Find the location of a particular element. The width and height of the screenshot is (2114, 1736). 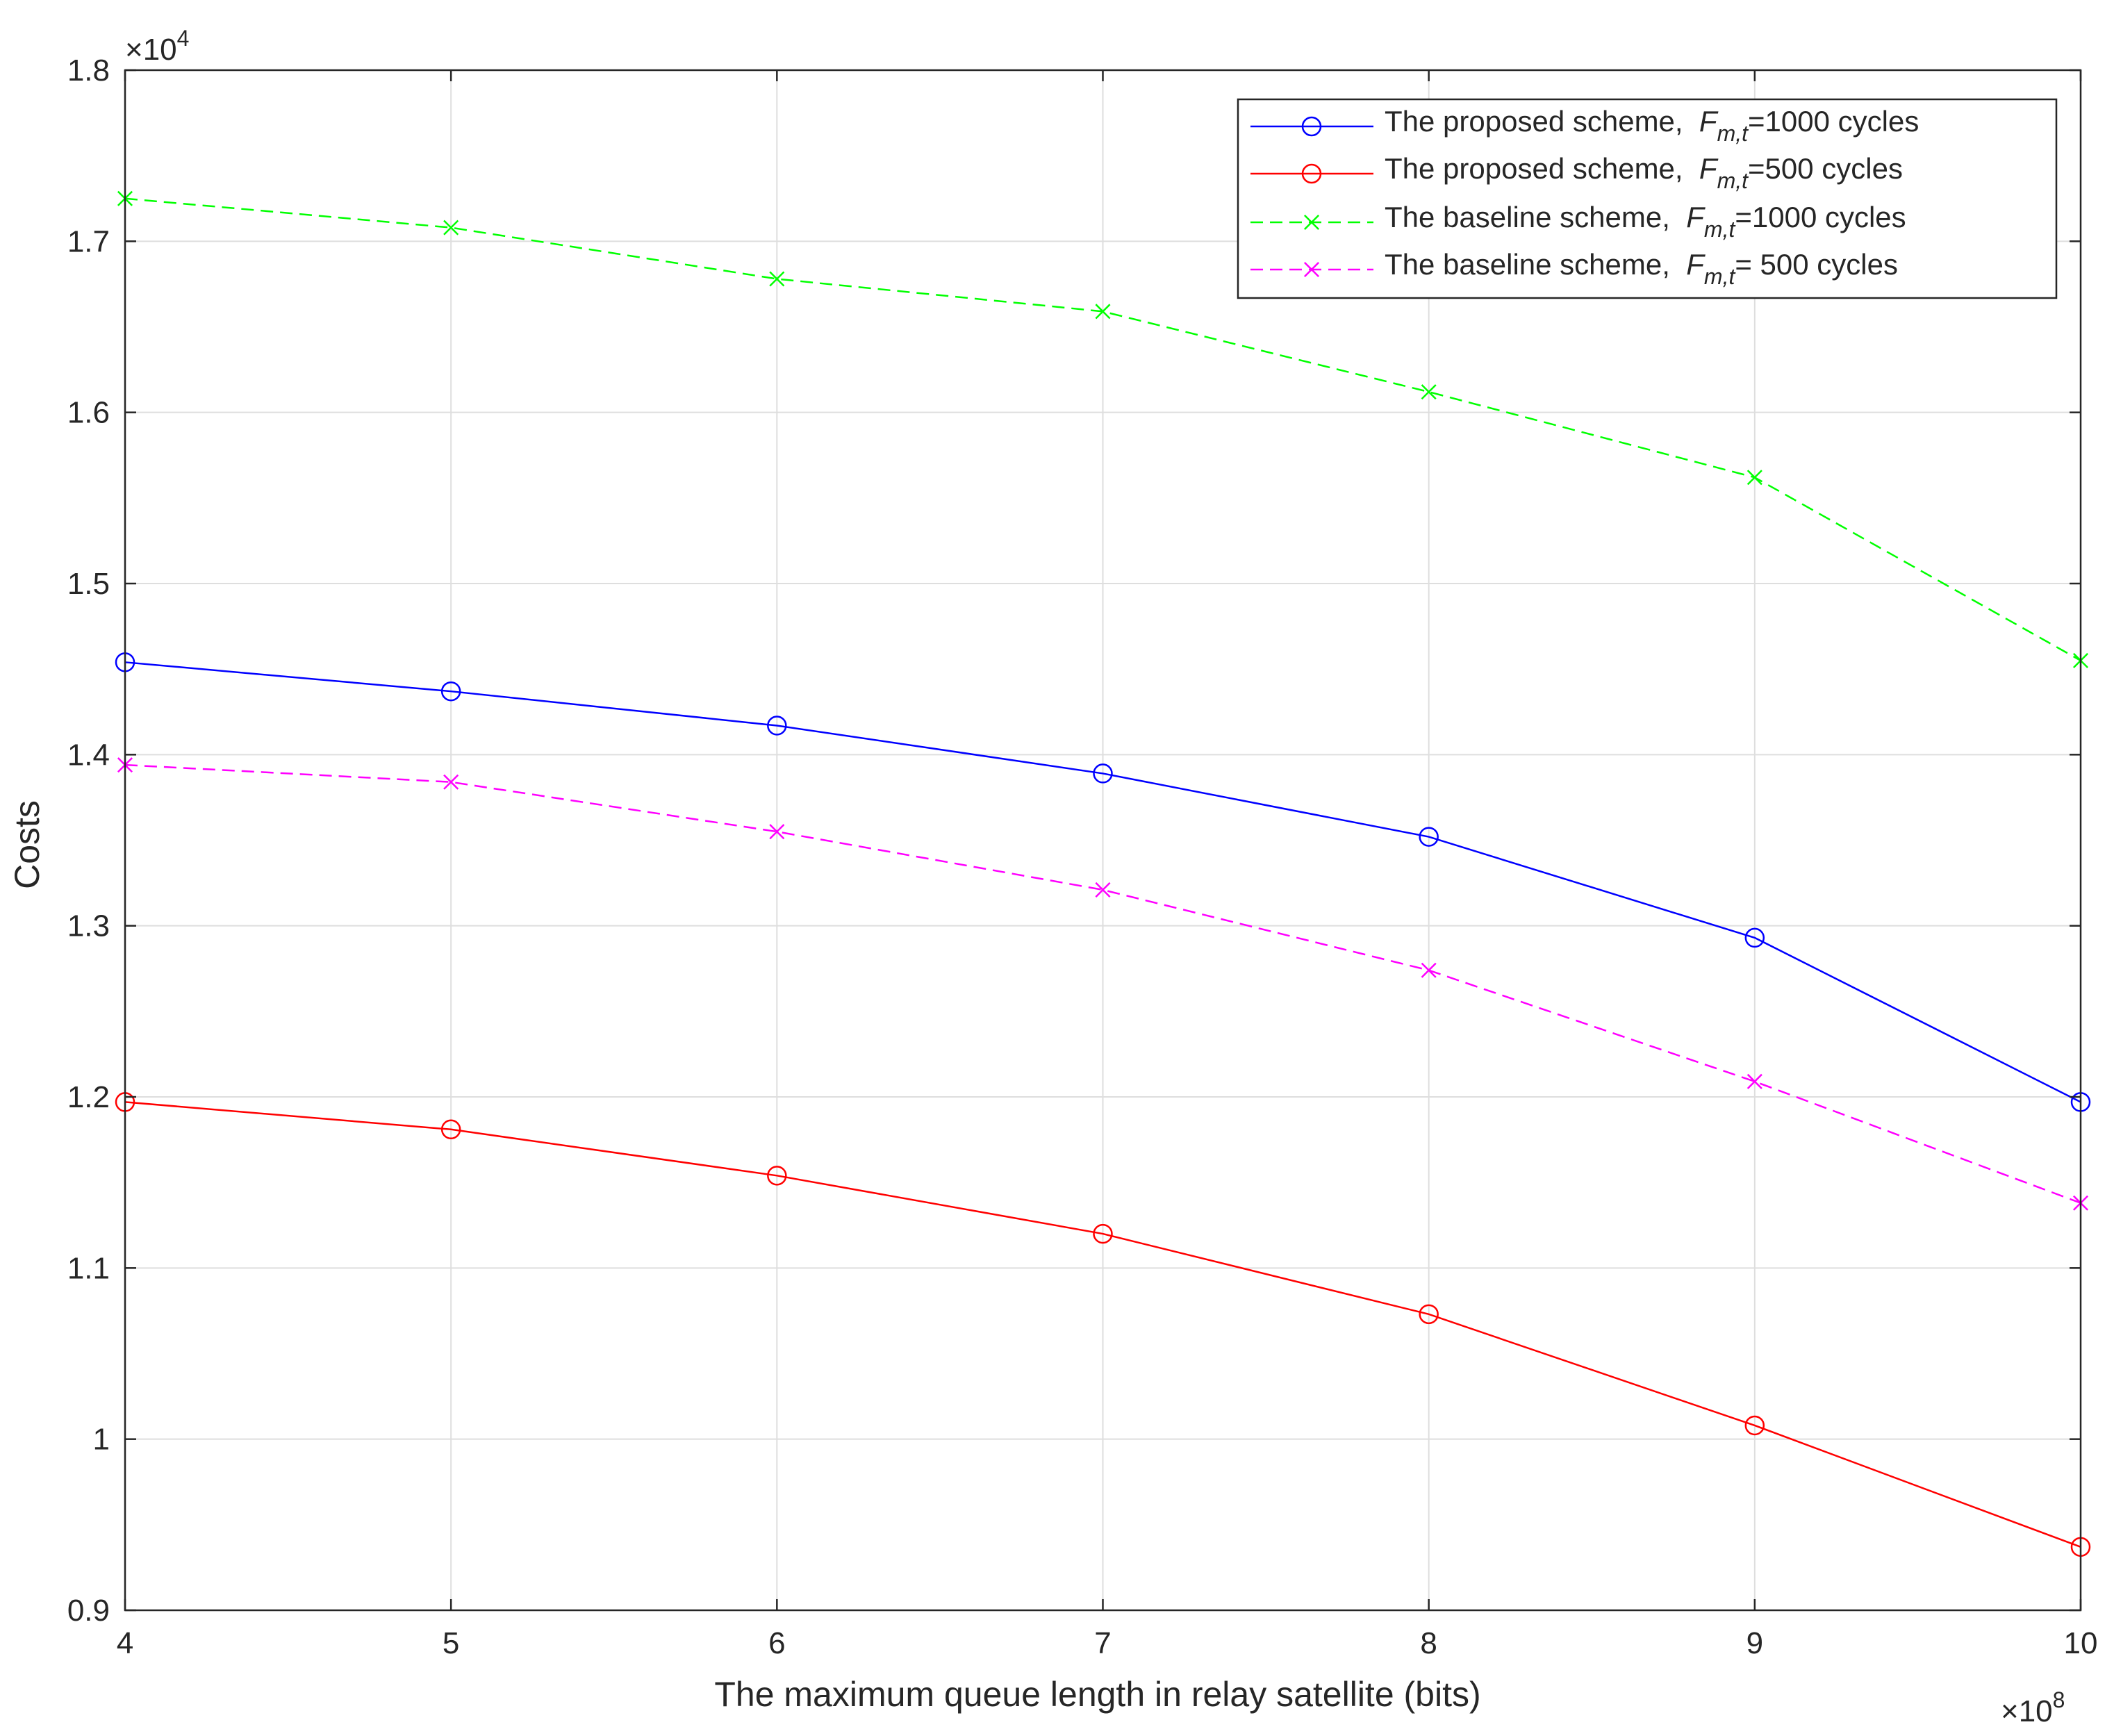

legend-suffix: =500 cycles is located at coordinates (1825, 168).